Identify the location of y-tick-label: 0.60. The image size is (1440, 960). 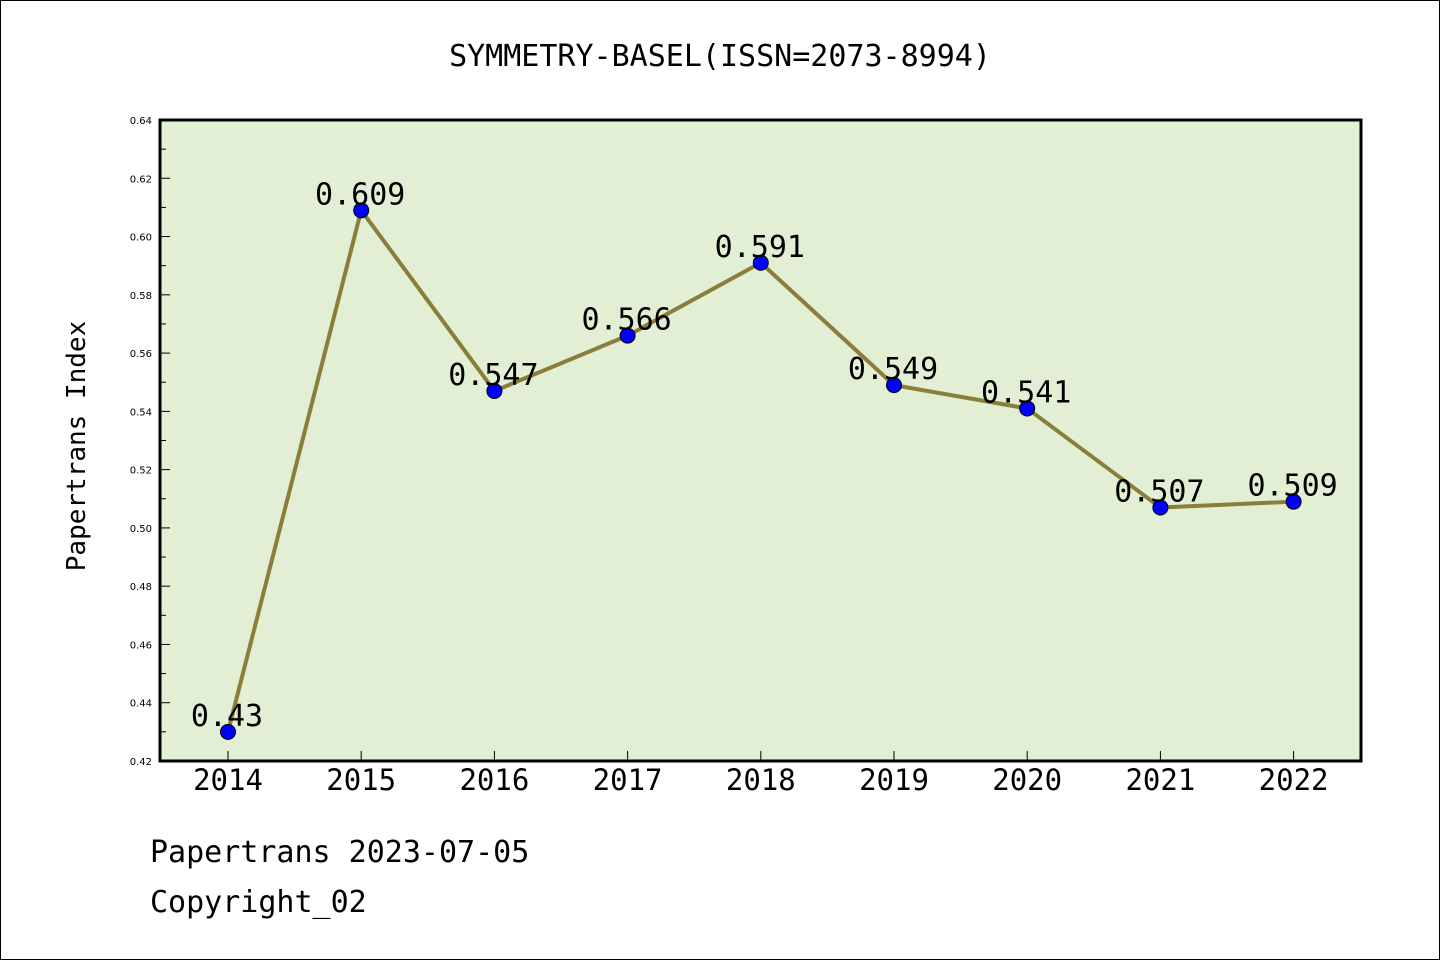
(141, 238).